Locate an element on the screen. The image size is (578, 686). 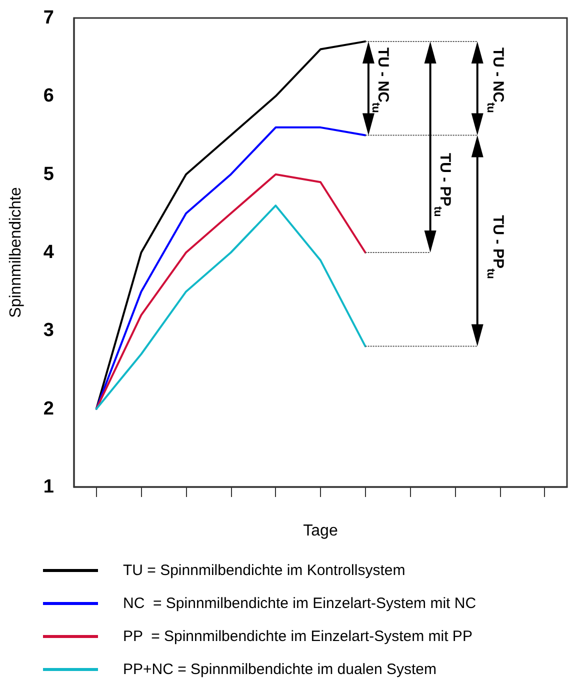
y-tick-label: 7 is located at coordinates (48, 18).